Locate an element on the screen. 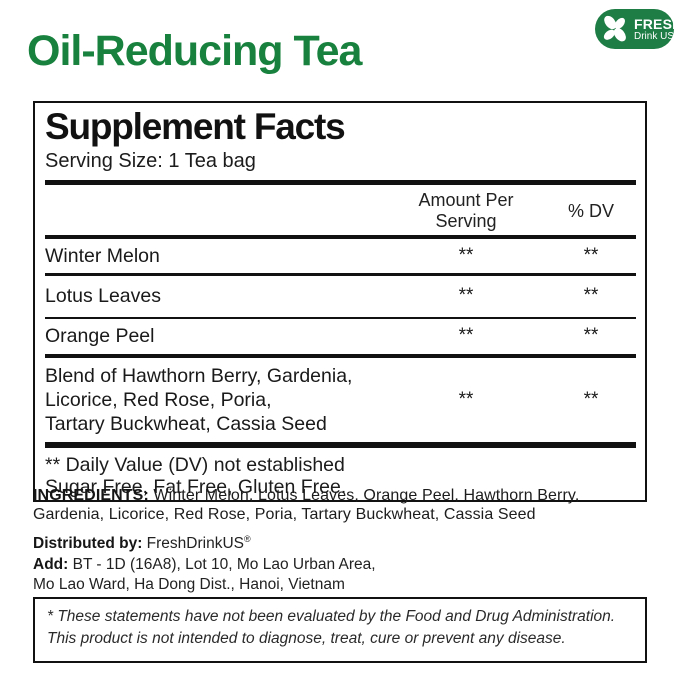 Image resolution: width=679 pixels, height=679 pixels. blend-line-2: Licorice, Red Rose, Poria, is located at coordinates (158, 400).